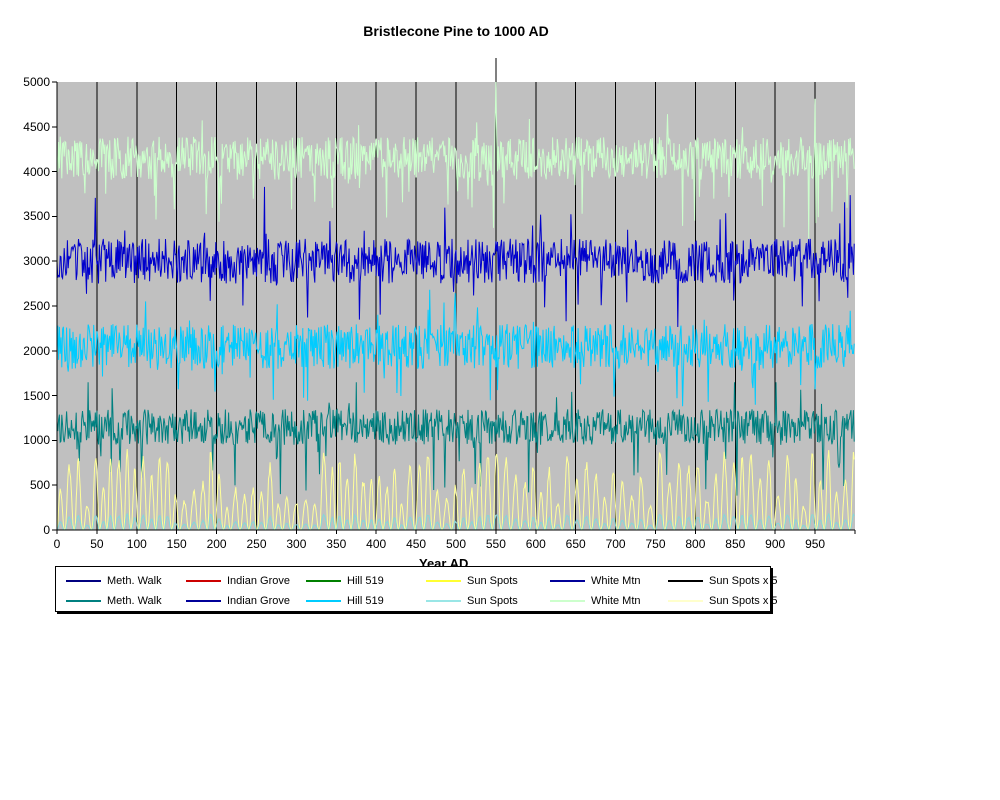 This screenshot has height=800, width=1000. What do you see at coordinates (36, 126) in the screenshot?
I see `y-tick-label: 4500` at bounding box center [36, 126].